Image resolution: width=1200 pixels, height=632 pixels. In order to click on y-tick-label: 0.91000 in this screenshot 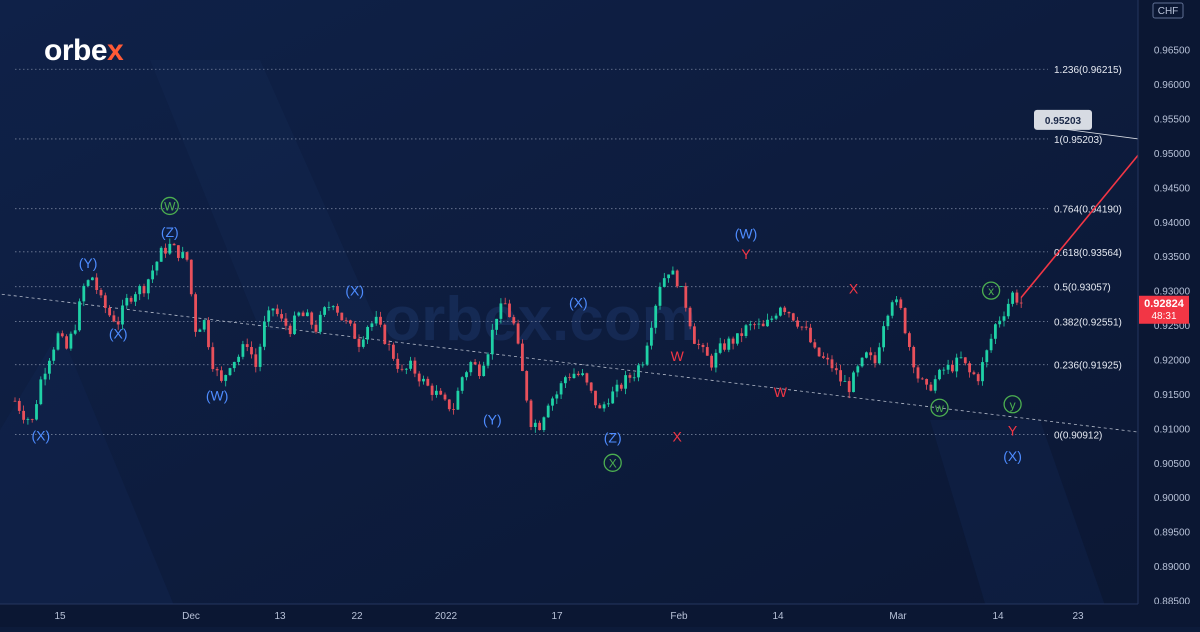, I will do `click(1172, 429)`.